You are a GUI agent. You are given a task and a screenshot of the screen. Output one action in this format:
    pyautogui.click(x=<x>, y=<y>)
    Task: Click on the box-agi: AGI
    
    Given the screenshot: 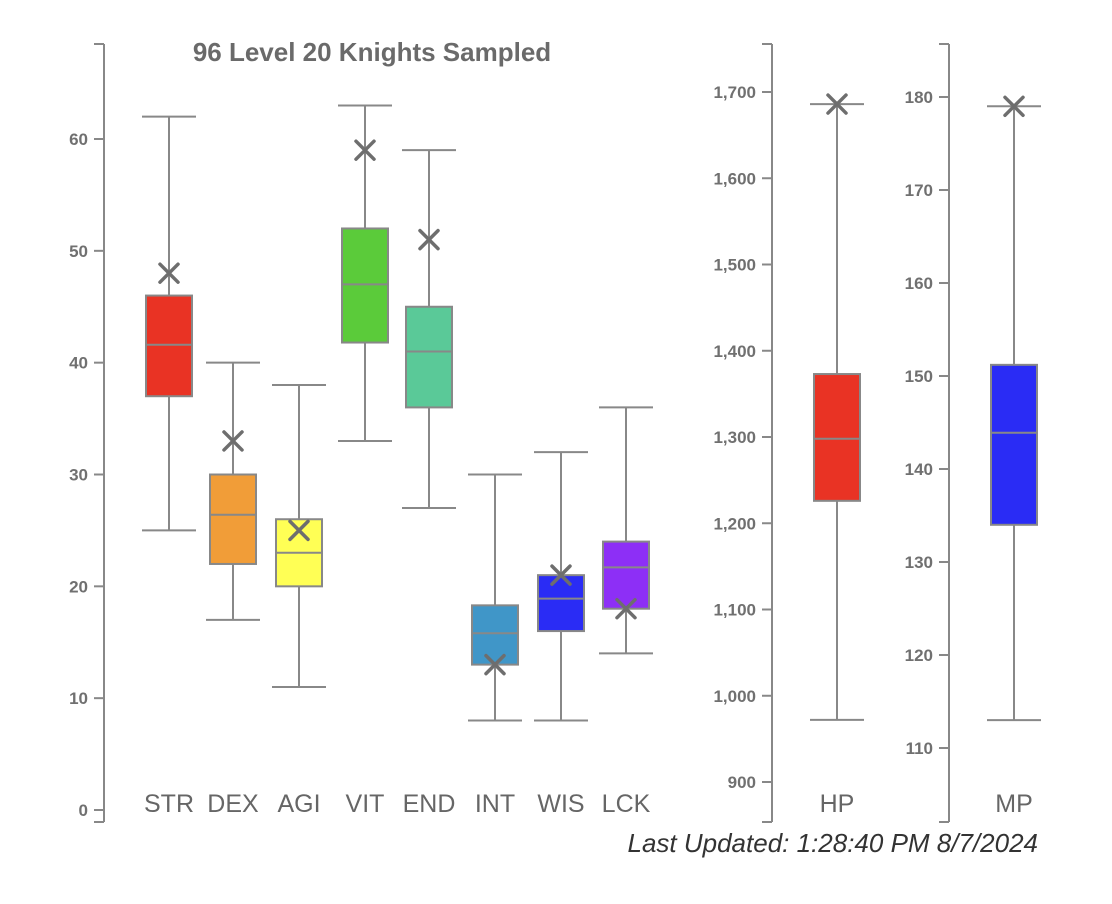 What is the action you would take?
    pyautogui.click(x=299, y=601)
    